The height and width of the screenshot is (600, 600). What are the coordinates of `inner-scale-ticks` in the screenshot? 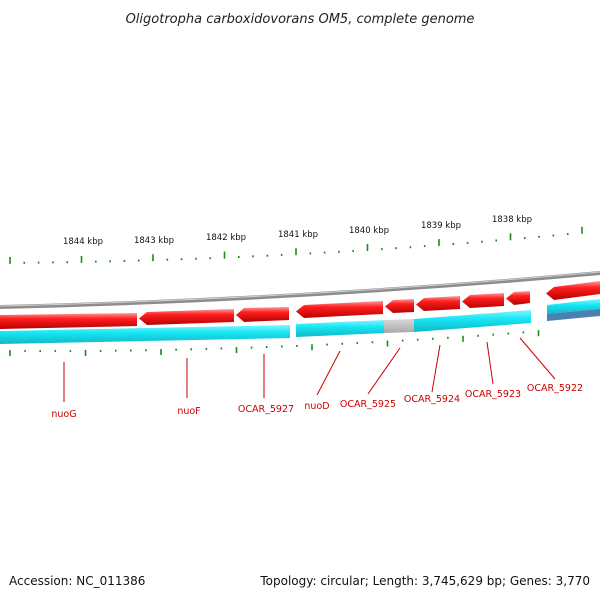 It's located at (274, 343).